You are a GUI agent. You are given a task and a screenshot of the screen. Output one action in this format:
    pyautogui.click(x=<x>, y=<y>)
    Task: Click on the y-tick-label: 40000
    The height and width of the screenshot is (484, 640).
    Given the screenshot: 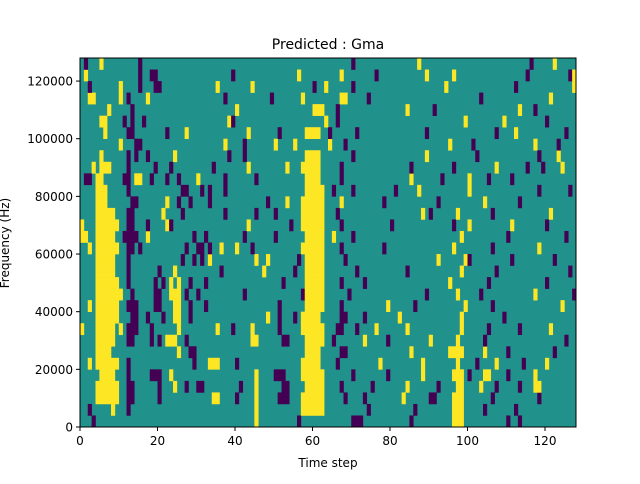 What is the action you would take?
    pyautogui.click(x=54, y=312)
    